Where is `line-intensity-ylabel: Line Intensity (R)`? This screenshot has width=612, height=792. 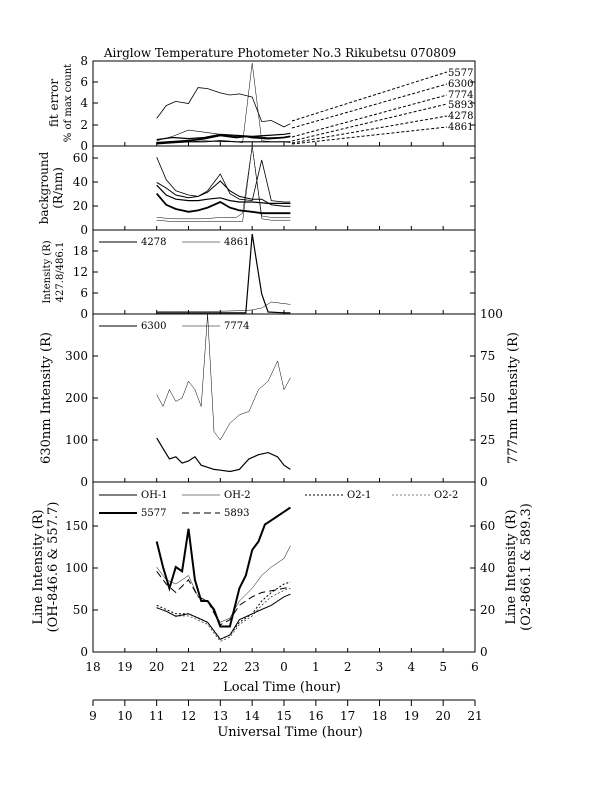 line-intensity-ylabel: Line Intensity (R) is located at coordinates (38, 566).